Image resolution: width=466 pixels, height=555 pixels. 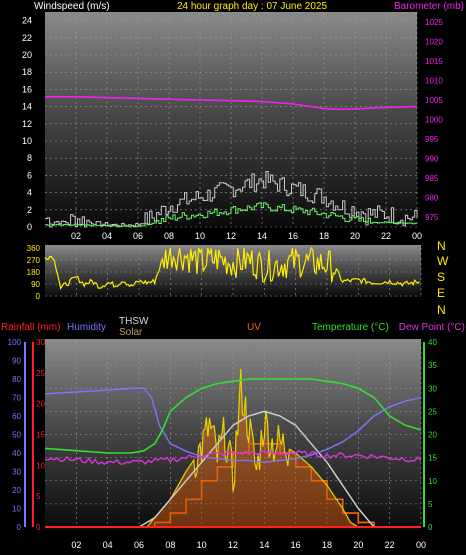 What do you see at coordinates (86, 327) in the screenshot?
I see `humidity-title: Humidity` at bounding box center [86, 327].